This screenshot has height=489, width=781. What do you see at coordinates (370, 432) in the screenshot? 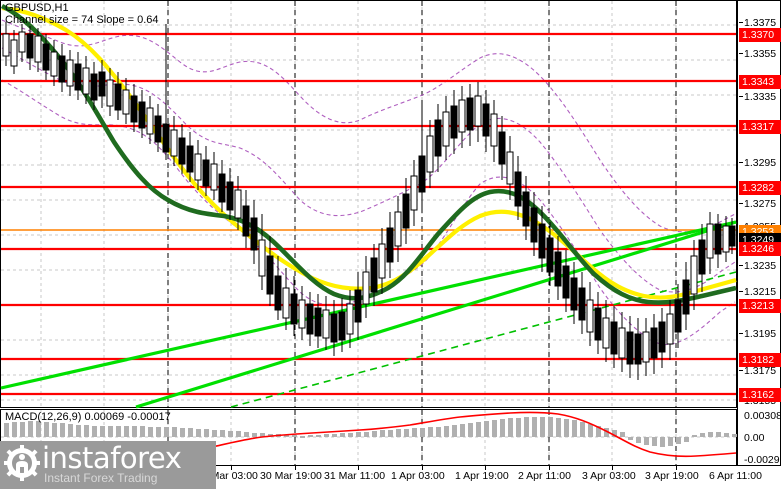
I see `macd-histogram` at bounding box center [370, 432].